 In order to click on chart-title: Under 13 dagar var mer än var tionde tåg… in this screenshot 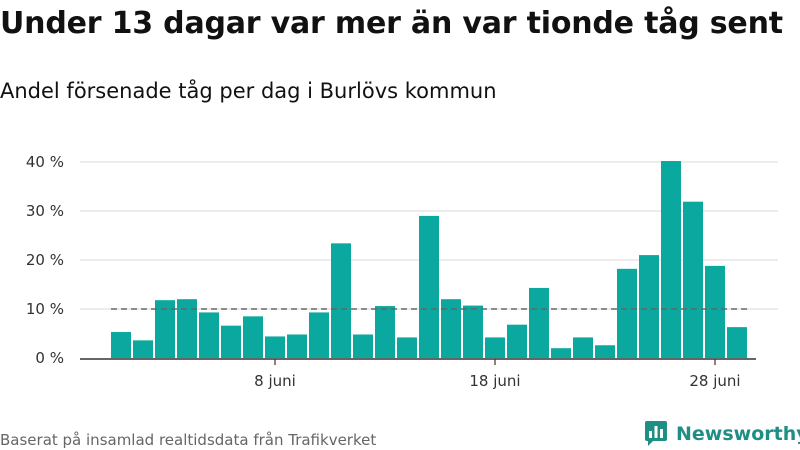, I will do `click(391, 23)`.